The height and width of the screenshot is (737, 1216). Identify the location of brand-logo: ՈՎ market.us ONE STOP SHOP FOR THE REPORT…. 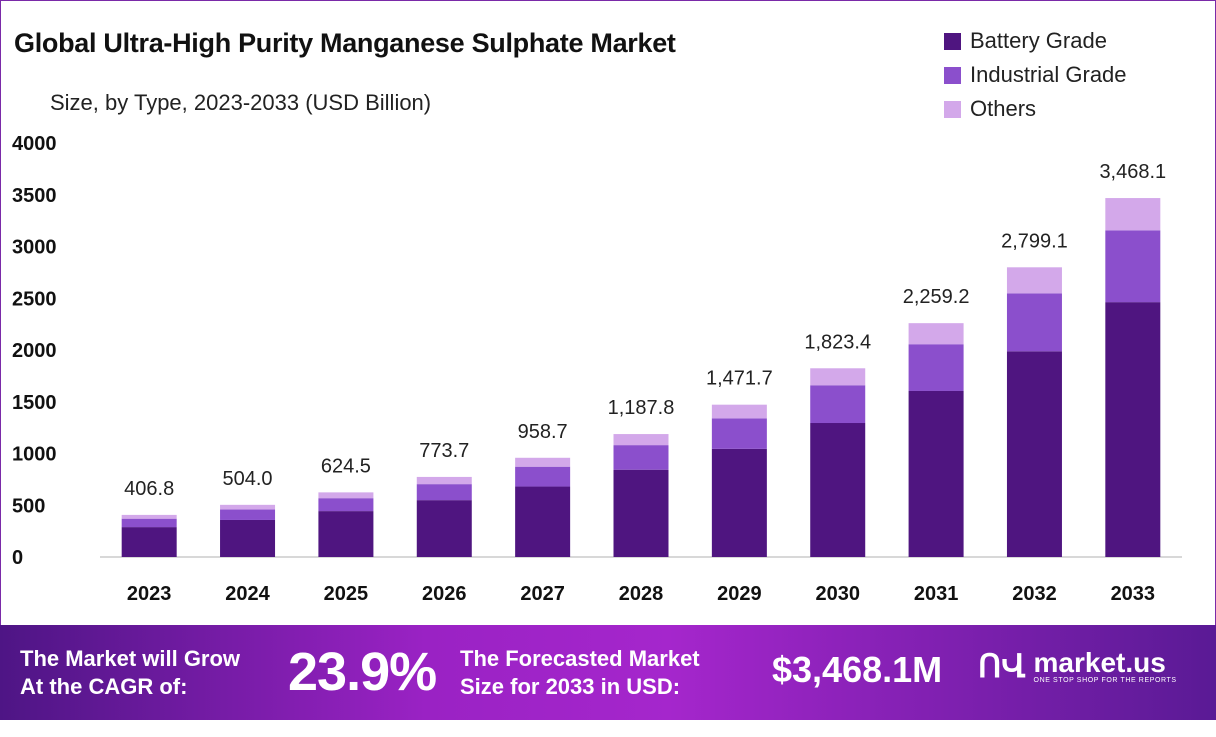
(1077, 666).